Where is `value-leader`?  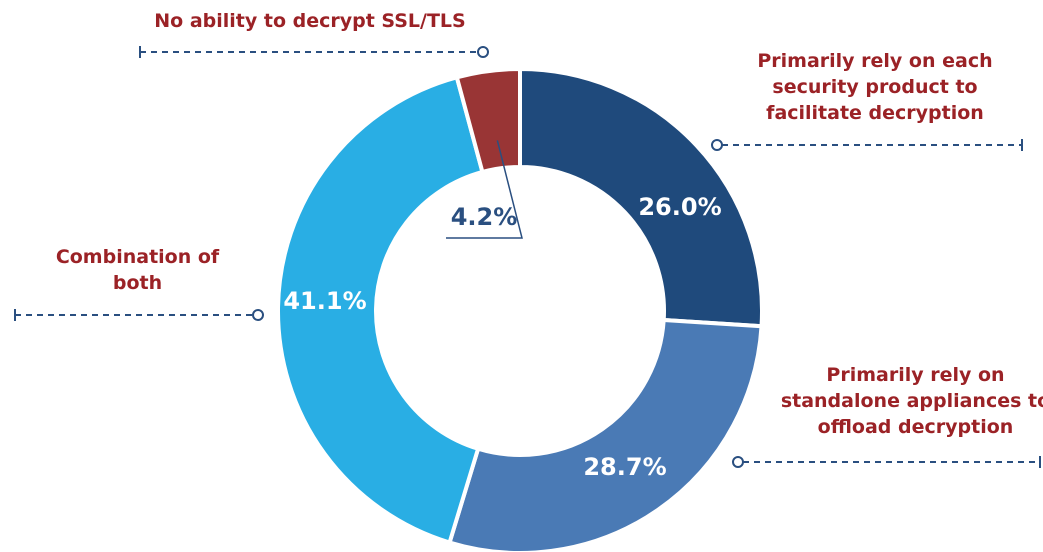 value-leader is located at coordinates (484, 189).